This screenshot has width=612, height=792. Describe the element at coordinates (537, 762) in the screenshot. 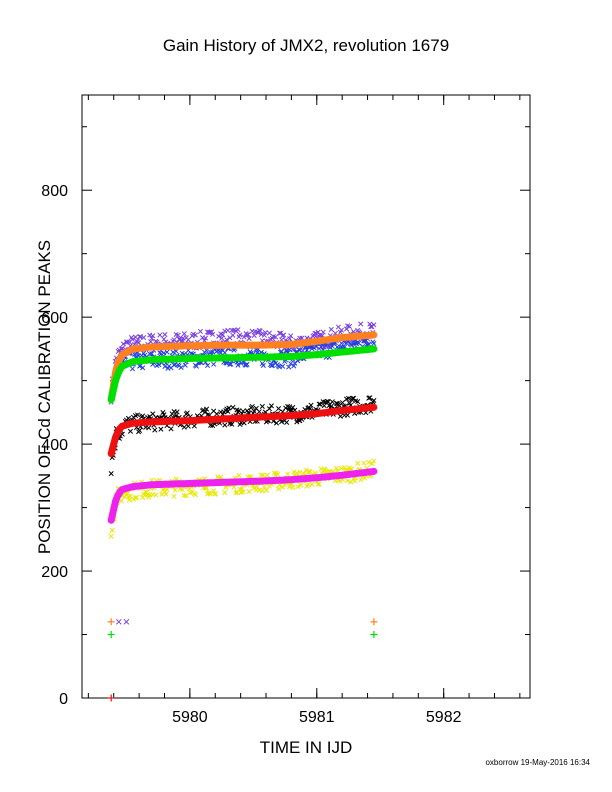

I see `credit-text: oxborrow 19-May-2016 16:34` at that location.